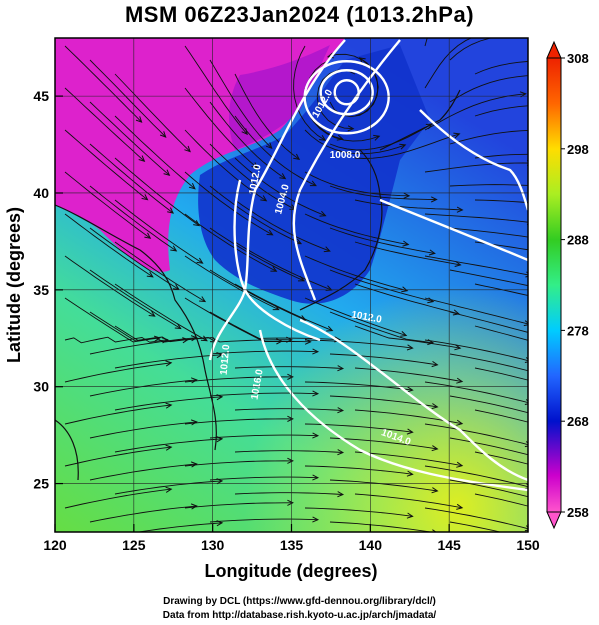 This screenshot has width=599, height=625. I want to click on colorbar-tick-label: 278, so click(578, 330).